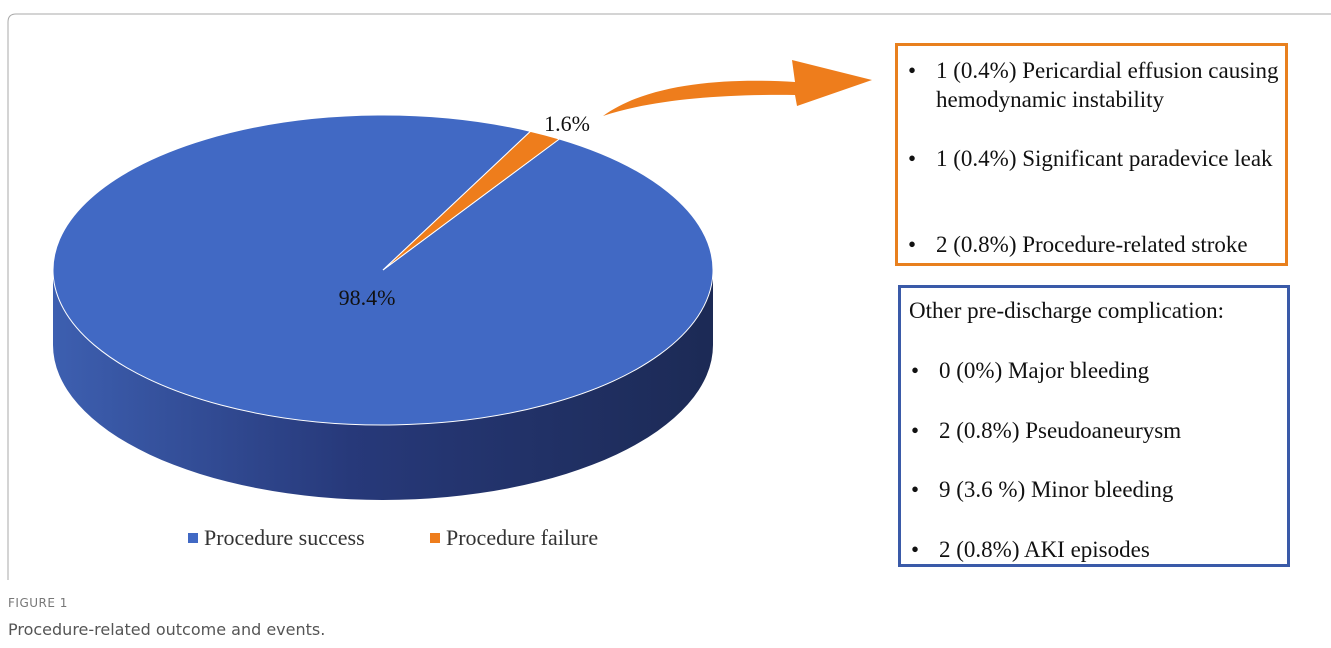 The width and height of the screenshot is (1331, 648). What do you see at coordinates (737, 88) in the screenshot?
I see `callout-arrow` at bounding box center [737, 88].